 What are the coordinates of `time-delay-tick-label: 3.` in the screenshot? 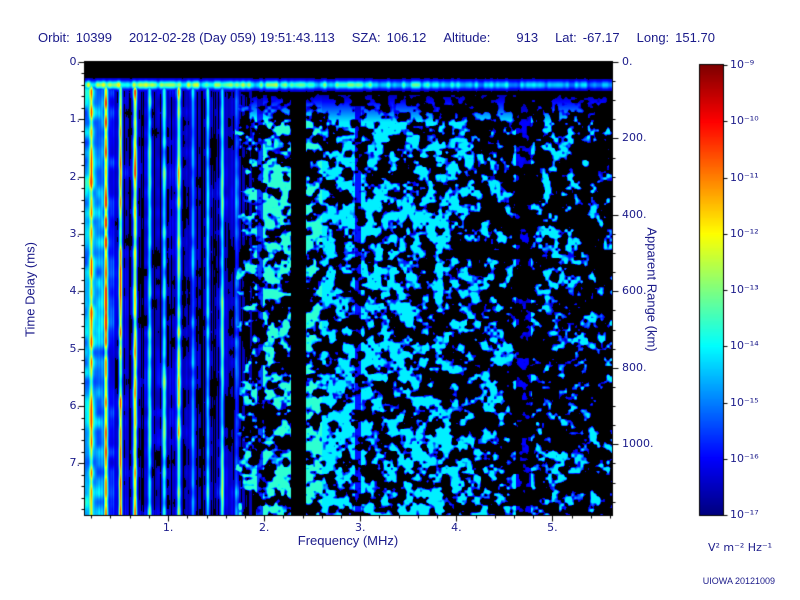 It's located at (75, 234).